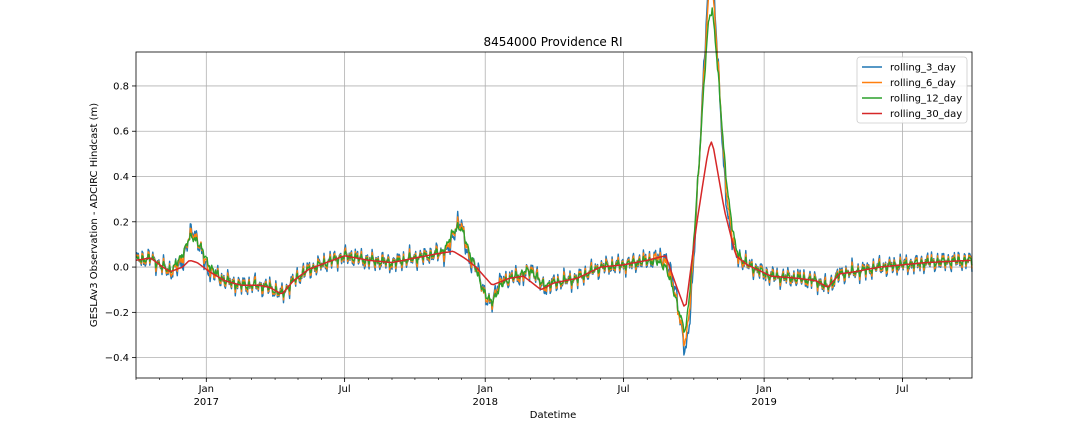  Describe the element at coordinates (543, 393) in the screenshot. I see `x-axis: Jan 2017 Jul Jan 2018 Jul Jan 2019 Jul` at that location.